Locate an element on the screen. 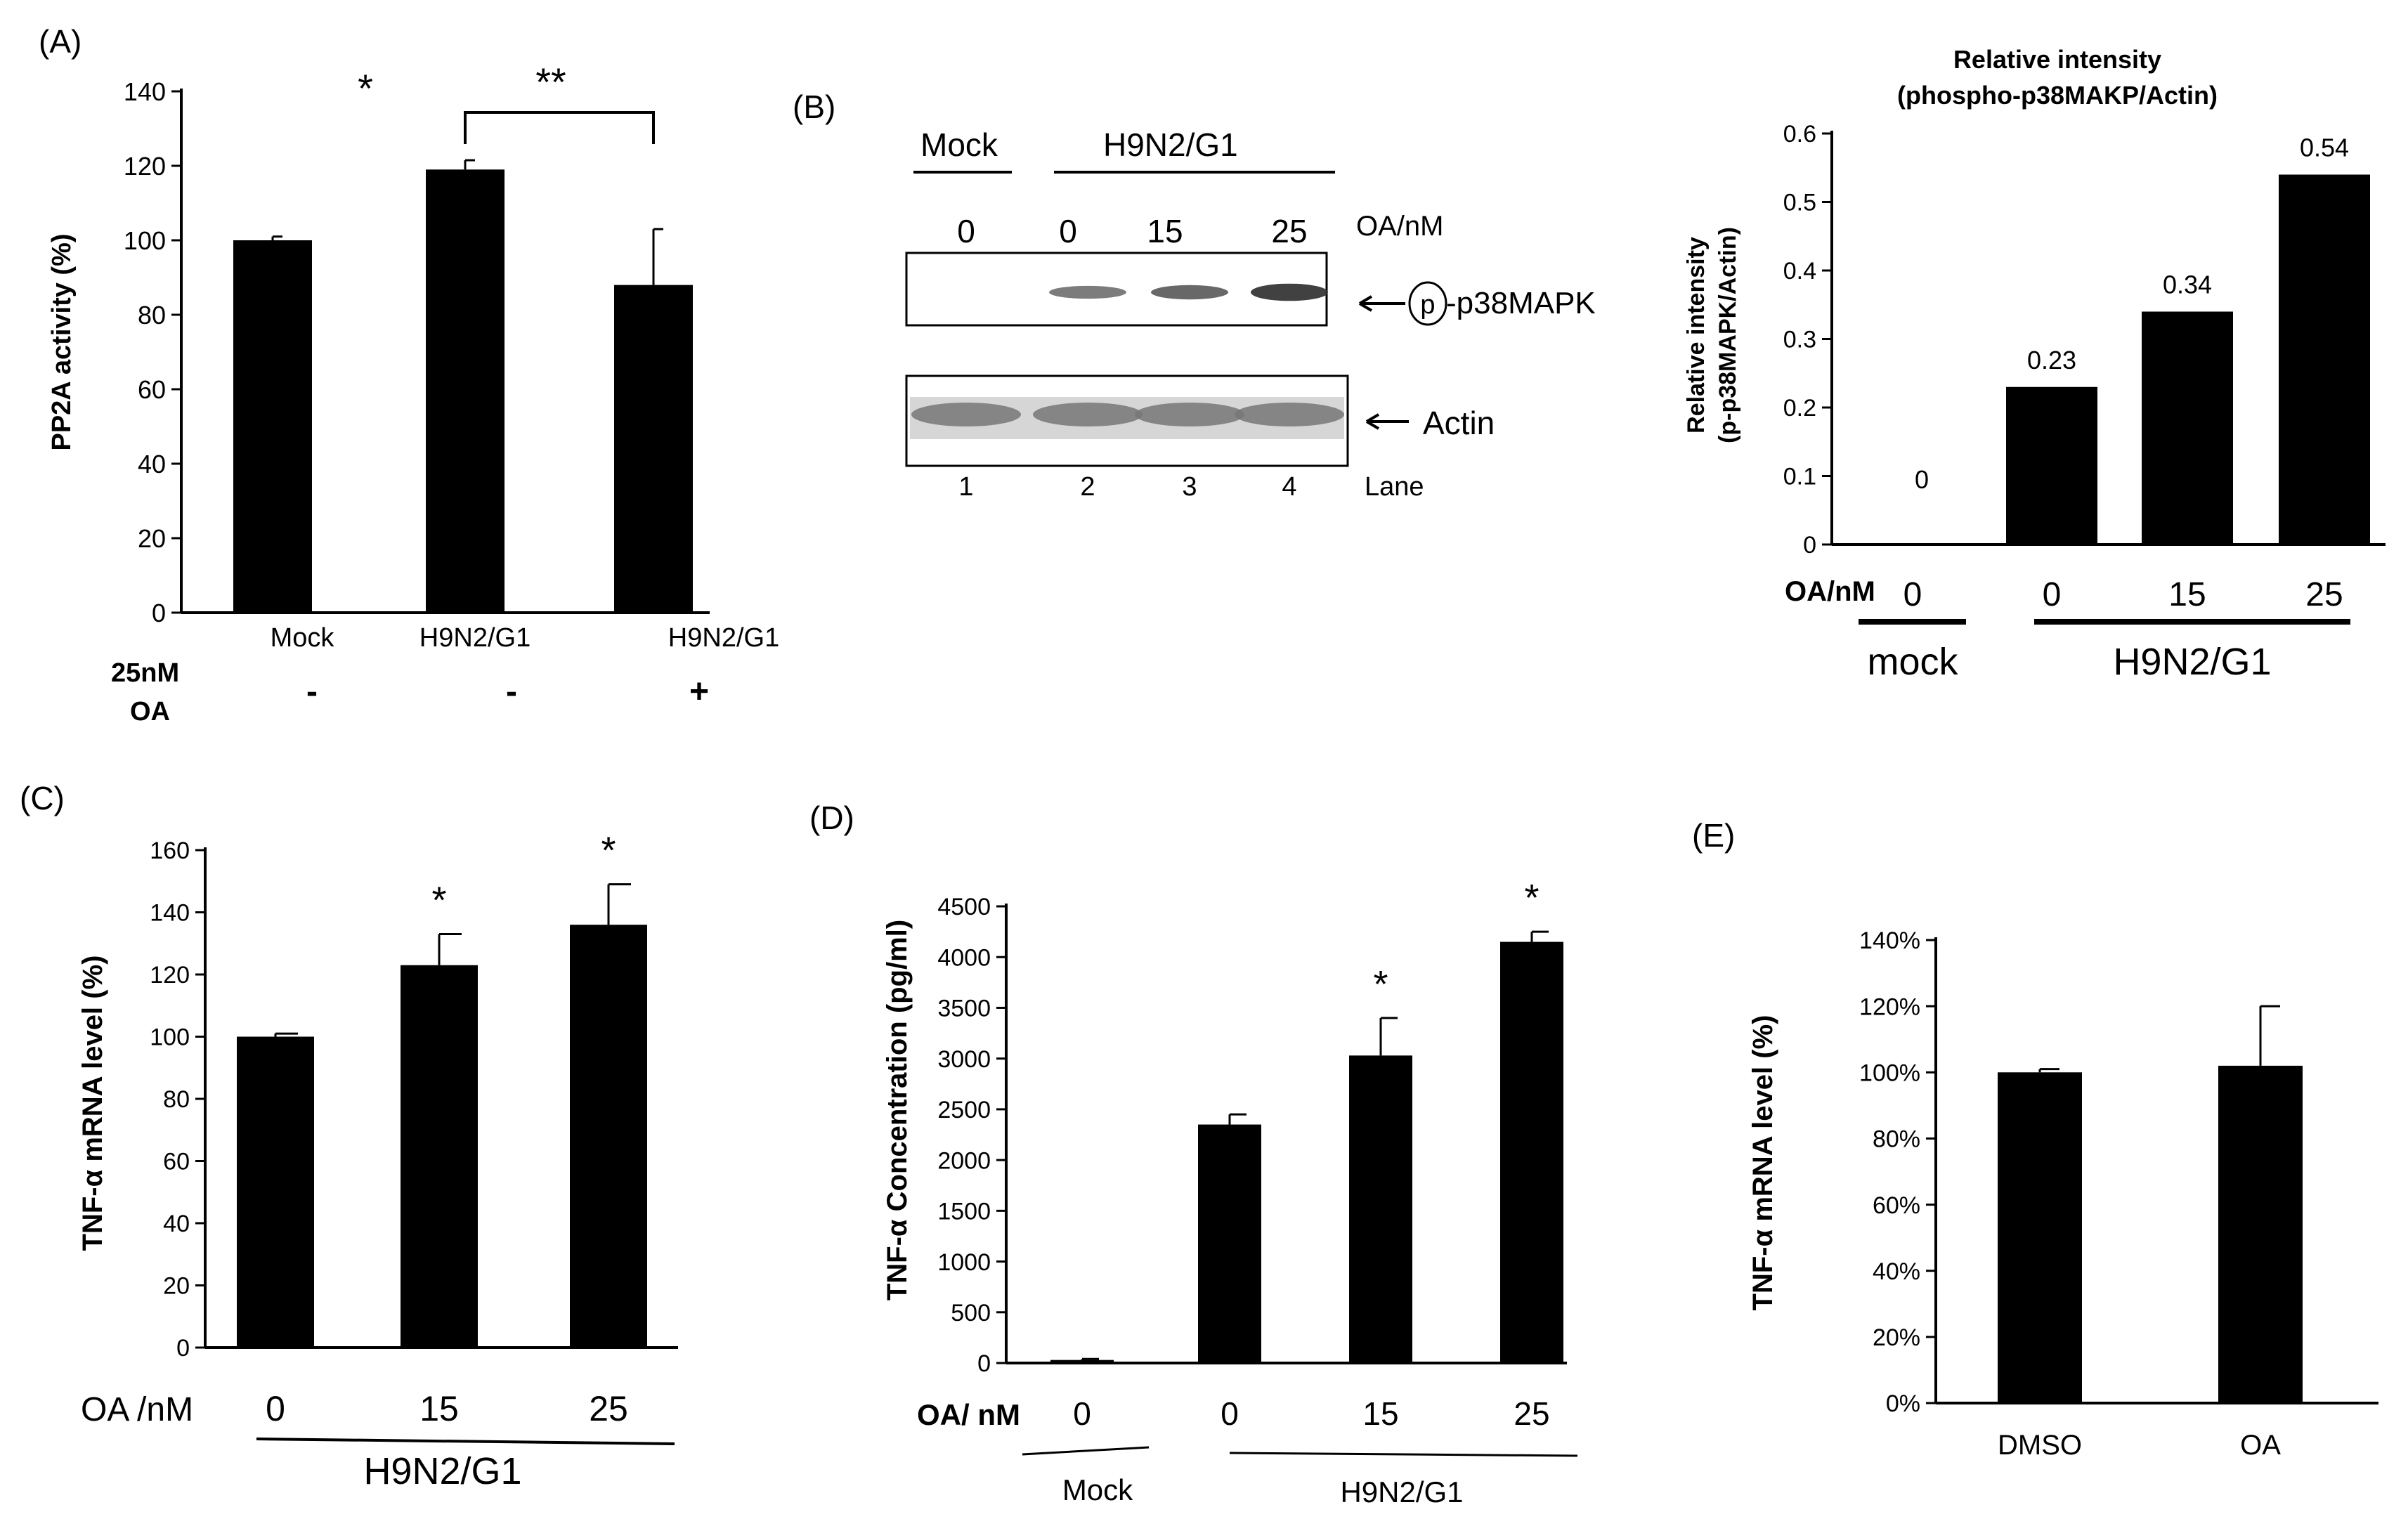 The width and height of the screenshot is (2408, 1519). panel-d-bars: ** is located at coordinates (1306, 1120).